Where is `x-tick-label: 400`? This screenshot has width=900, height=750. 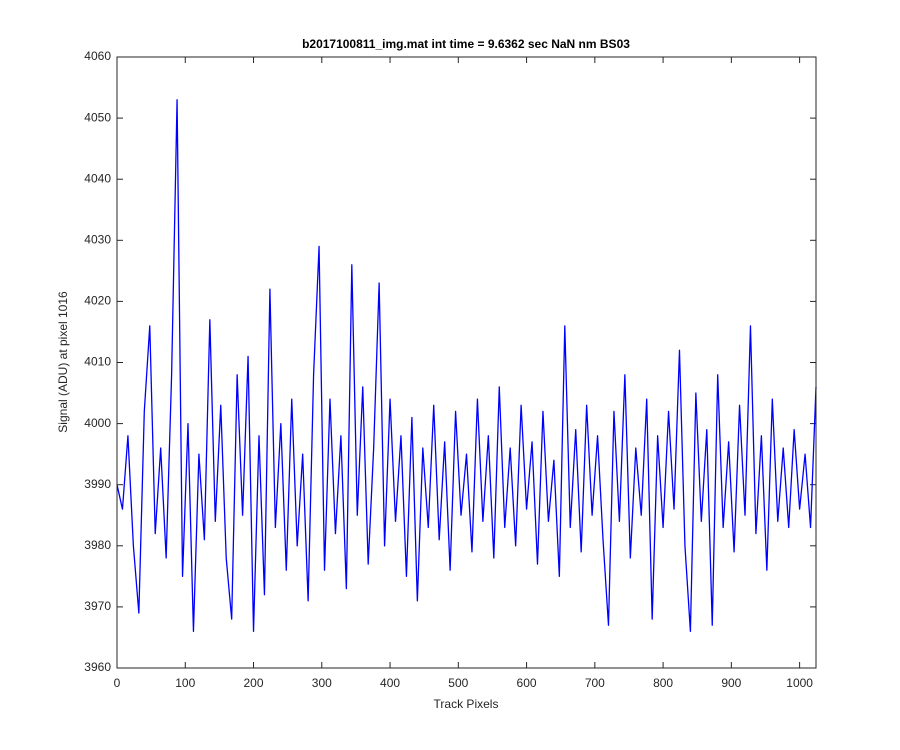
x-tick-label: 400 is located at coordinates (390, 683).